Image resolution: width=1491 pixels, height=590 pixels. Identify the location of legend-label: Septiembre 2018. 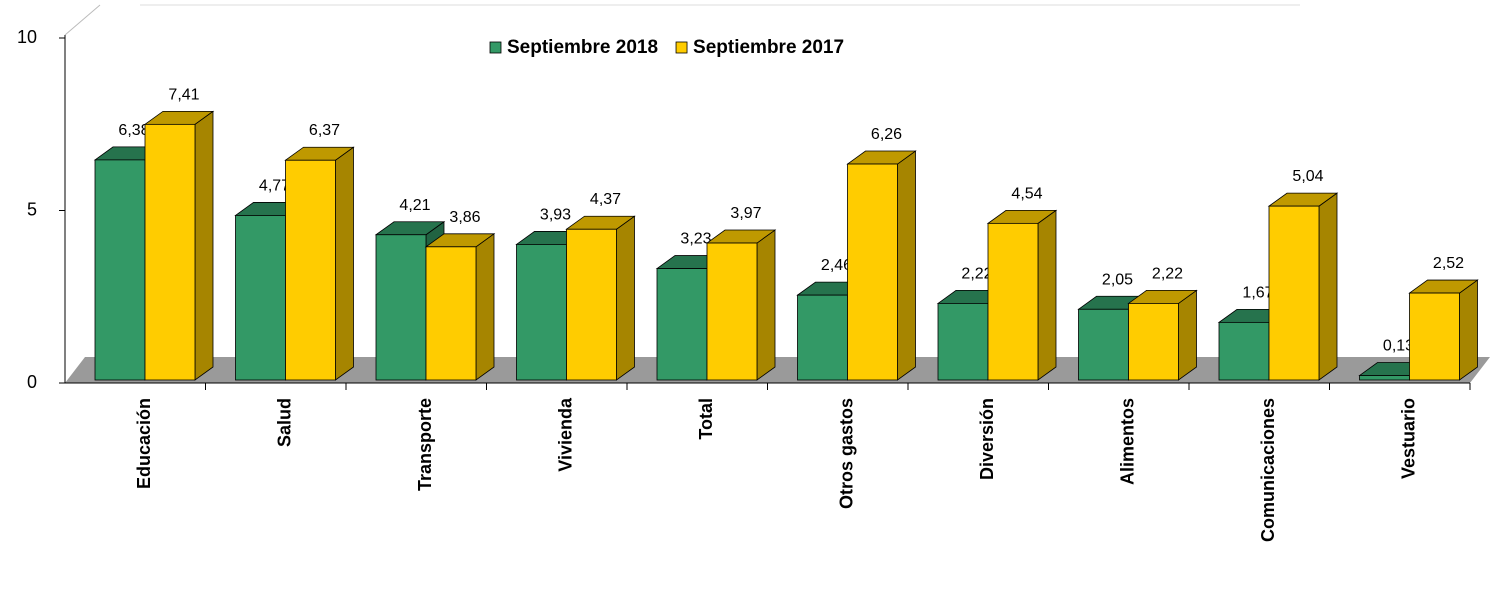
(582, 47).